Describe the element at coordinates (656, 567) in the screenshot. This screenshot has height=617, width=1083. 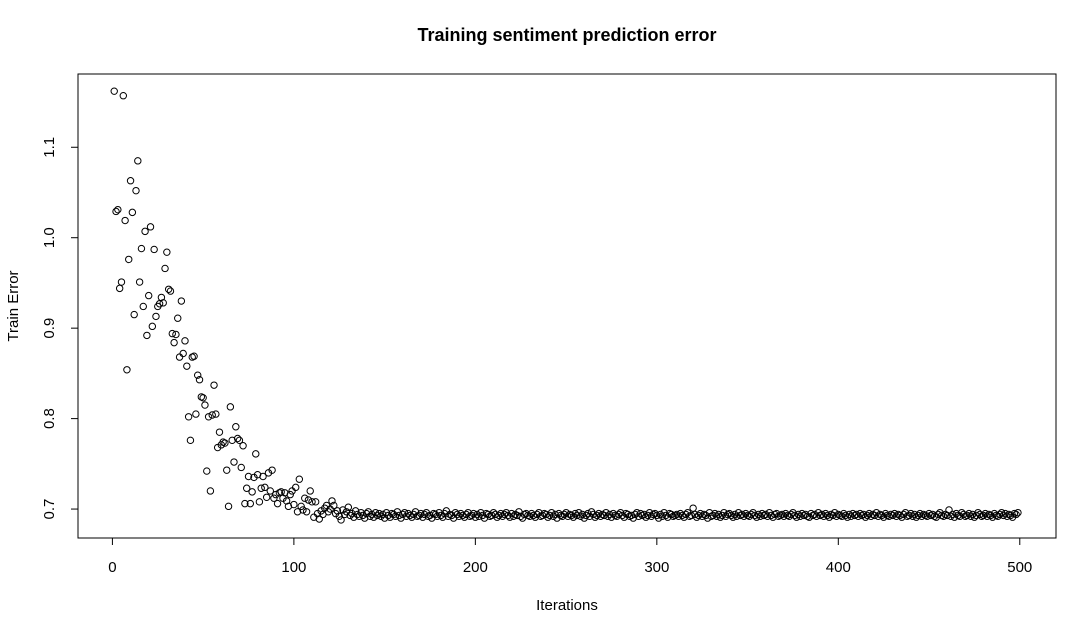
I see `x-tick-label: 300` at that location.